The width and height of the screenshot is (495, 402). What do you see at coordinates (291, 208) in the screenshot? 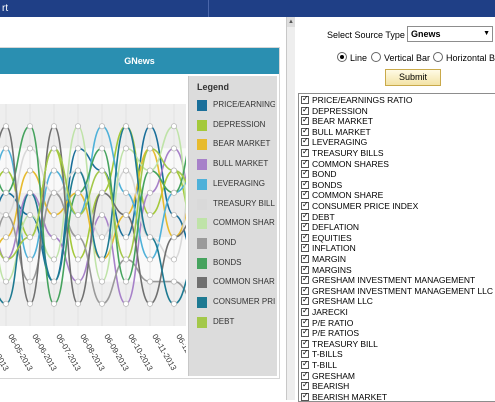
I see `vertical-scrollbar: ▲` at bounding box center [291, 208].